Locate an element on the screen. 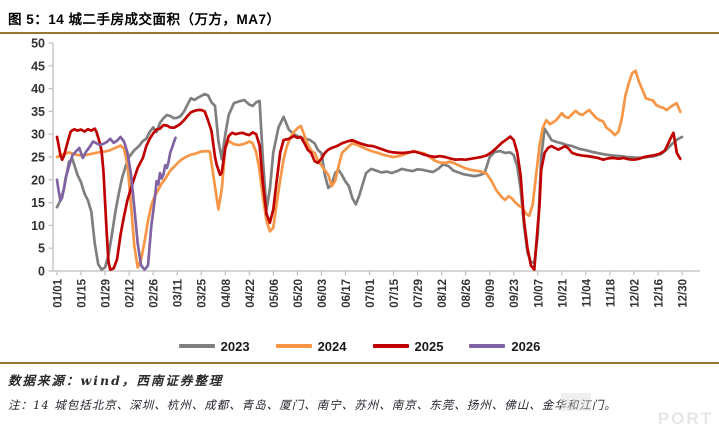  legend-label: 2023 is located at coordinates (235, 346).